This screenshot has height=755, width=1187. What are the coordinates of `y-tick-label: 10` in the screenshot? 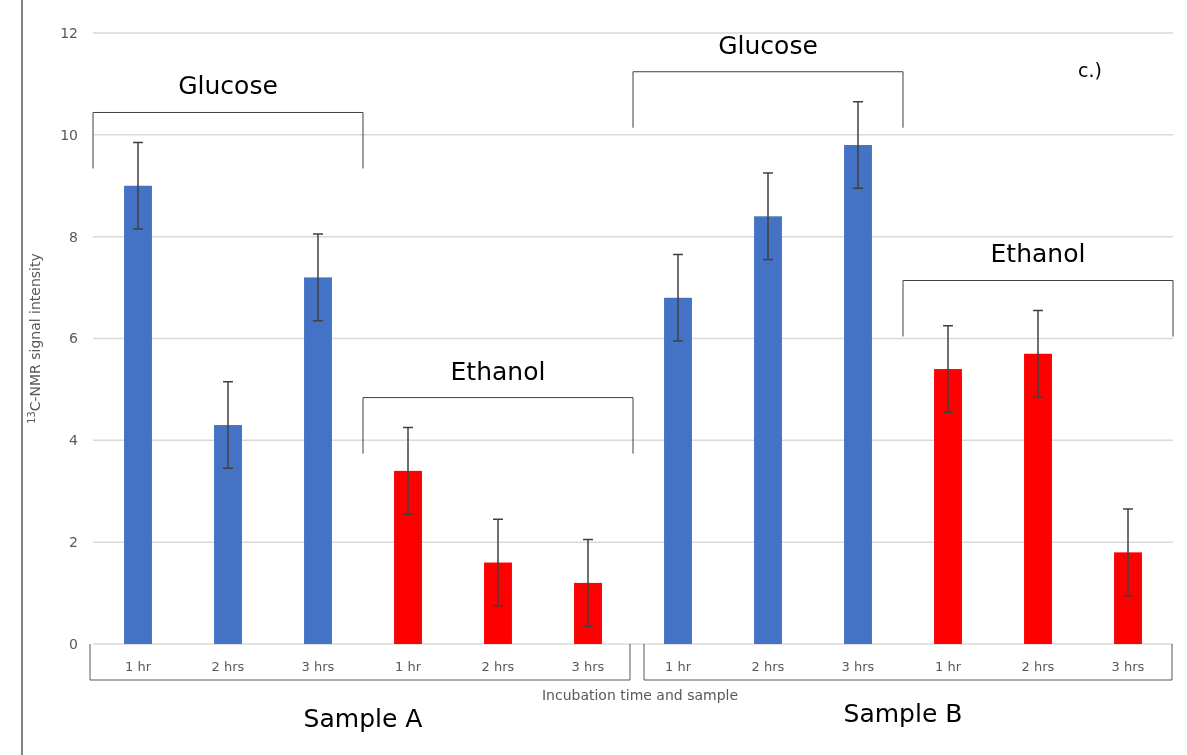 It's located at (69, 134).